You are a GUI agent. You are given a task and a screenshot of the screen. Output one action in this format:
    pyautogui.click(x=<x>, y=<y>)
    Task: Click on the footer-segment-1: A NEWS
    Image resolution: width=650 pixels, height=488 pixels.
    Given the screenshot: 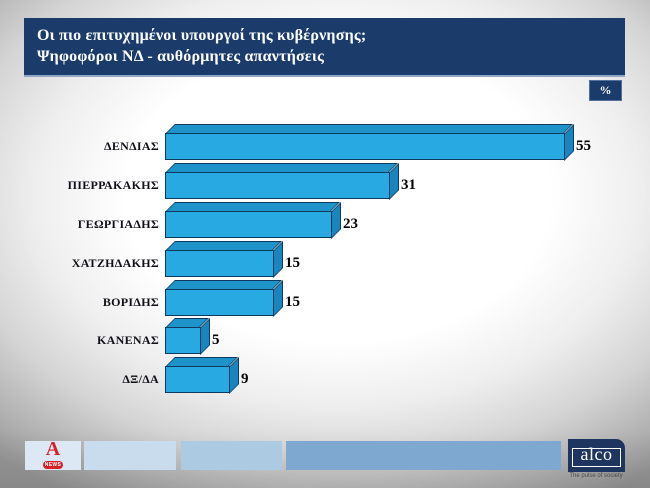 What is the action you would take?
    pyautogui.click(x=53, y=454)
    